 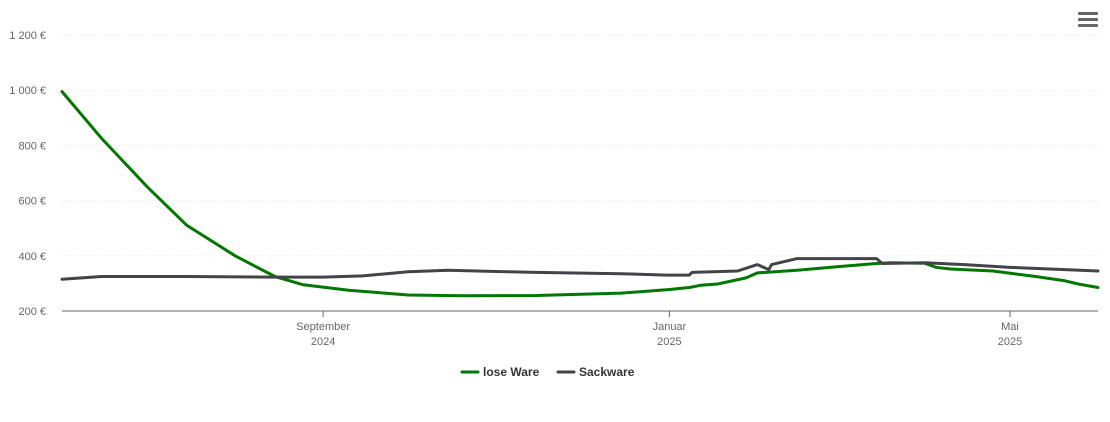 I want to click on legend: lose Ware Sackware, so click(x=547, y=372).